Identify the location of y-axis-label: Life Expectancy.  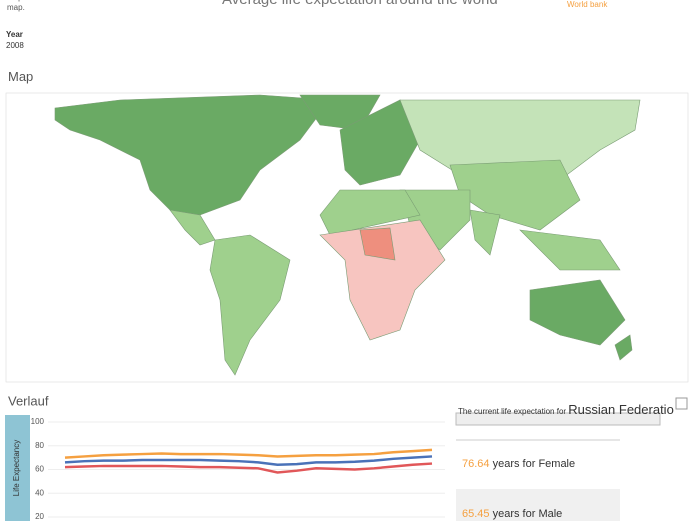
(16, 468).